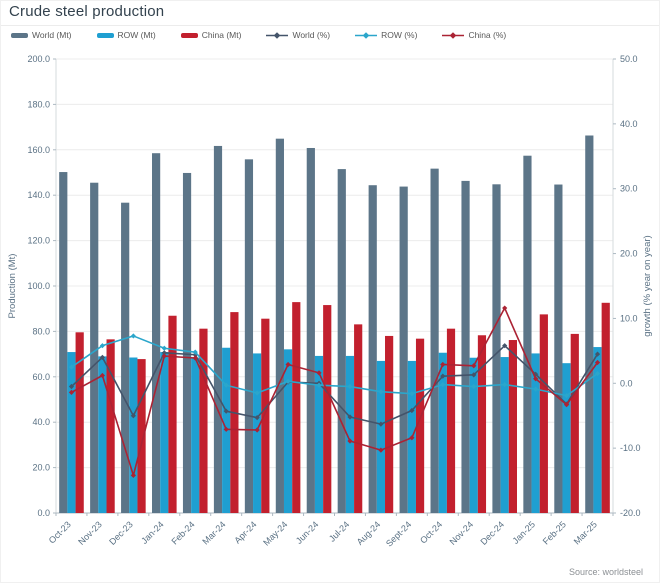 The height and width of the screenshot is (583, 660). What do you see at coordinates (629, 124) in the screenshot?
I see `right-axis-tick-label: 40.0` at bounding box center [629, 124].